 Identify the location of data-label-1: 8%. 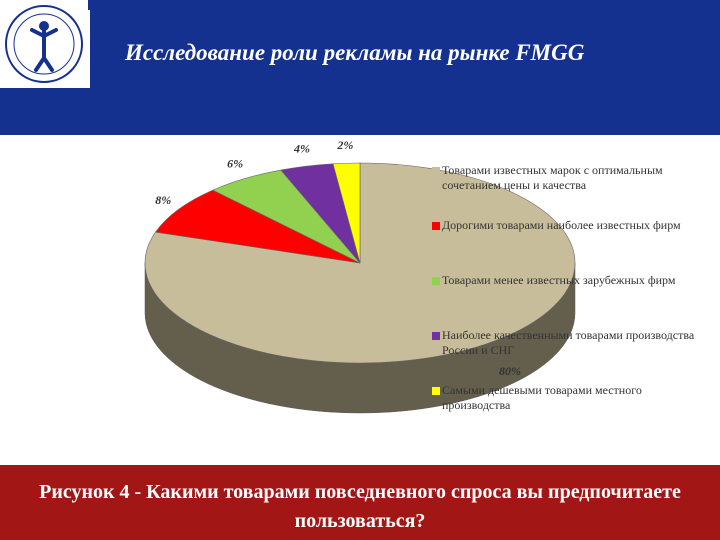
(163, 200).